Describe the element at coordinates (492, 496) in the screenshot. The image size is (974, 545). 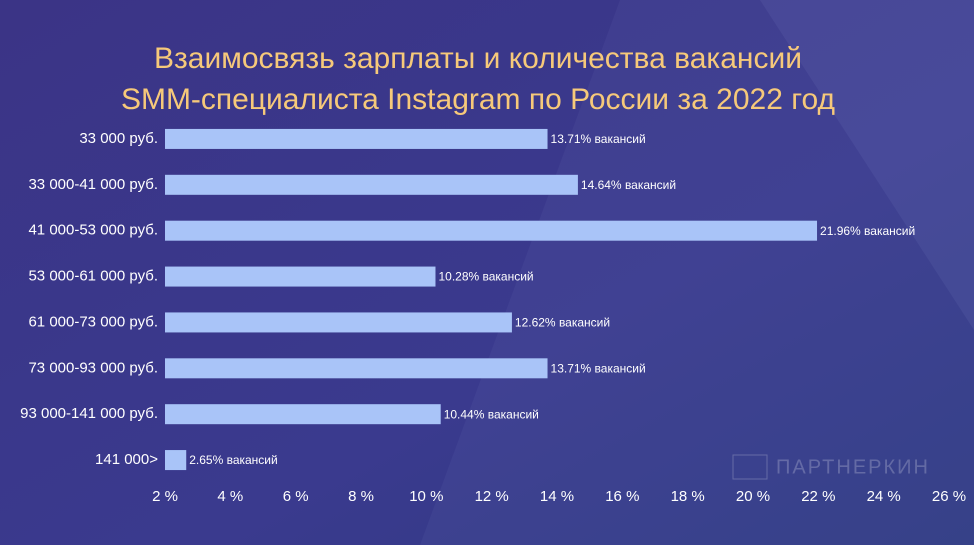
I see `x-tick-label: 12 %` at that location.